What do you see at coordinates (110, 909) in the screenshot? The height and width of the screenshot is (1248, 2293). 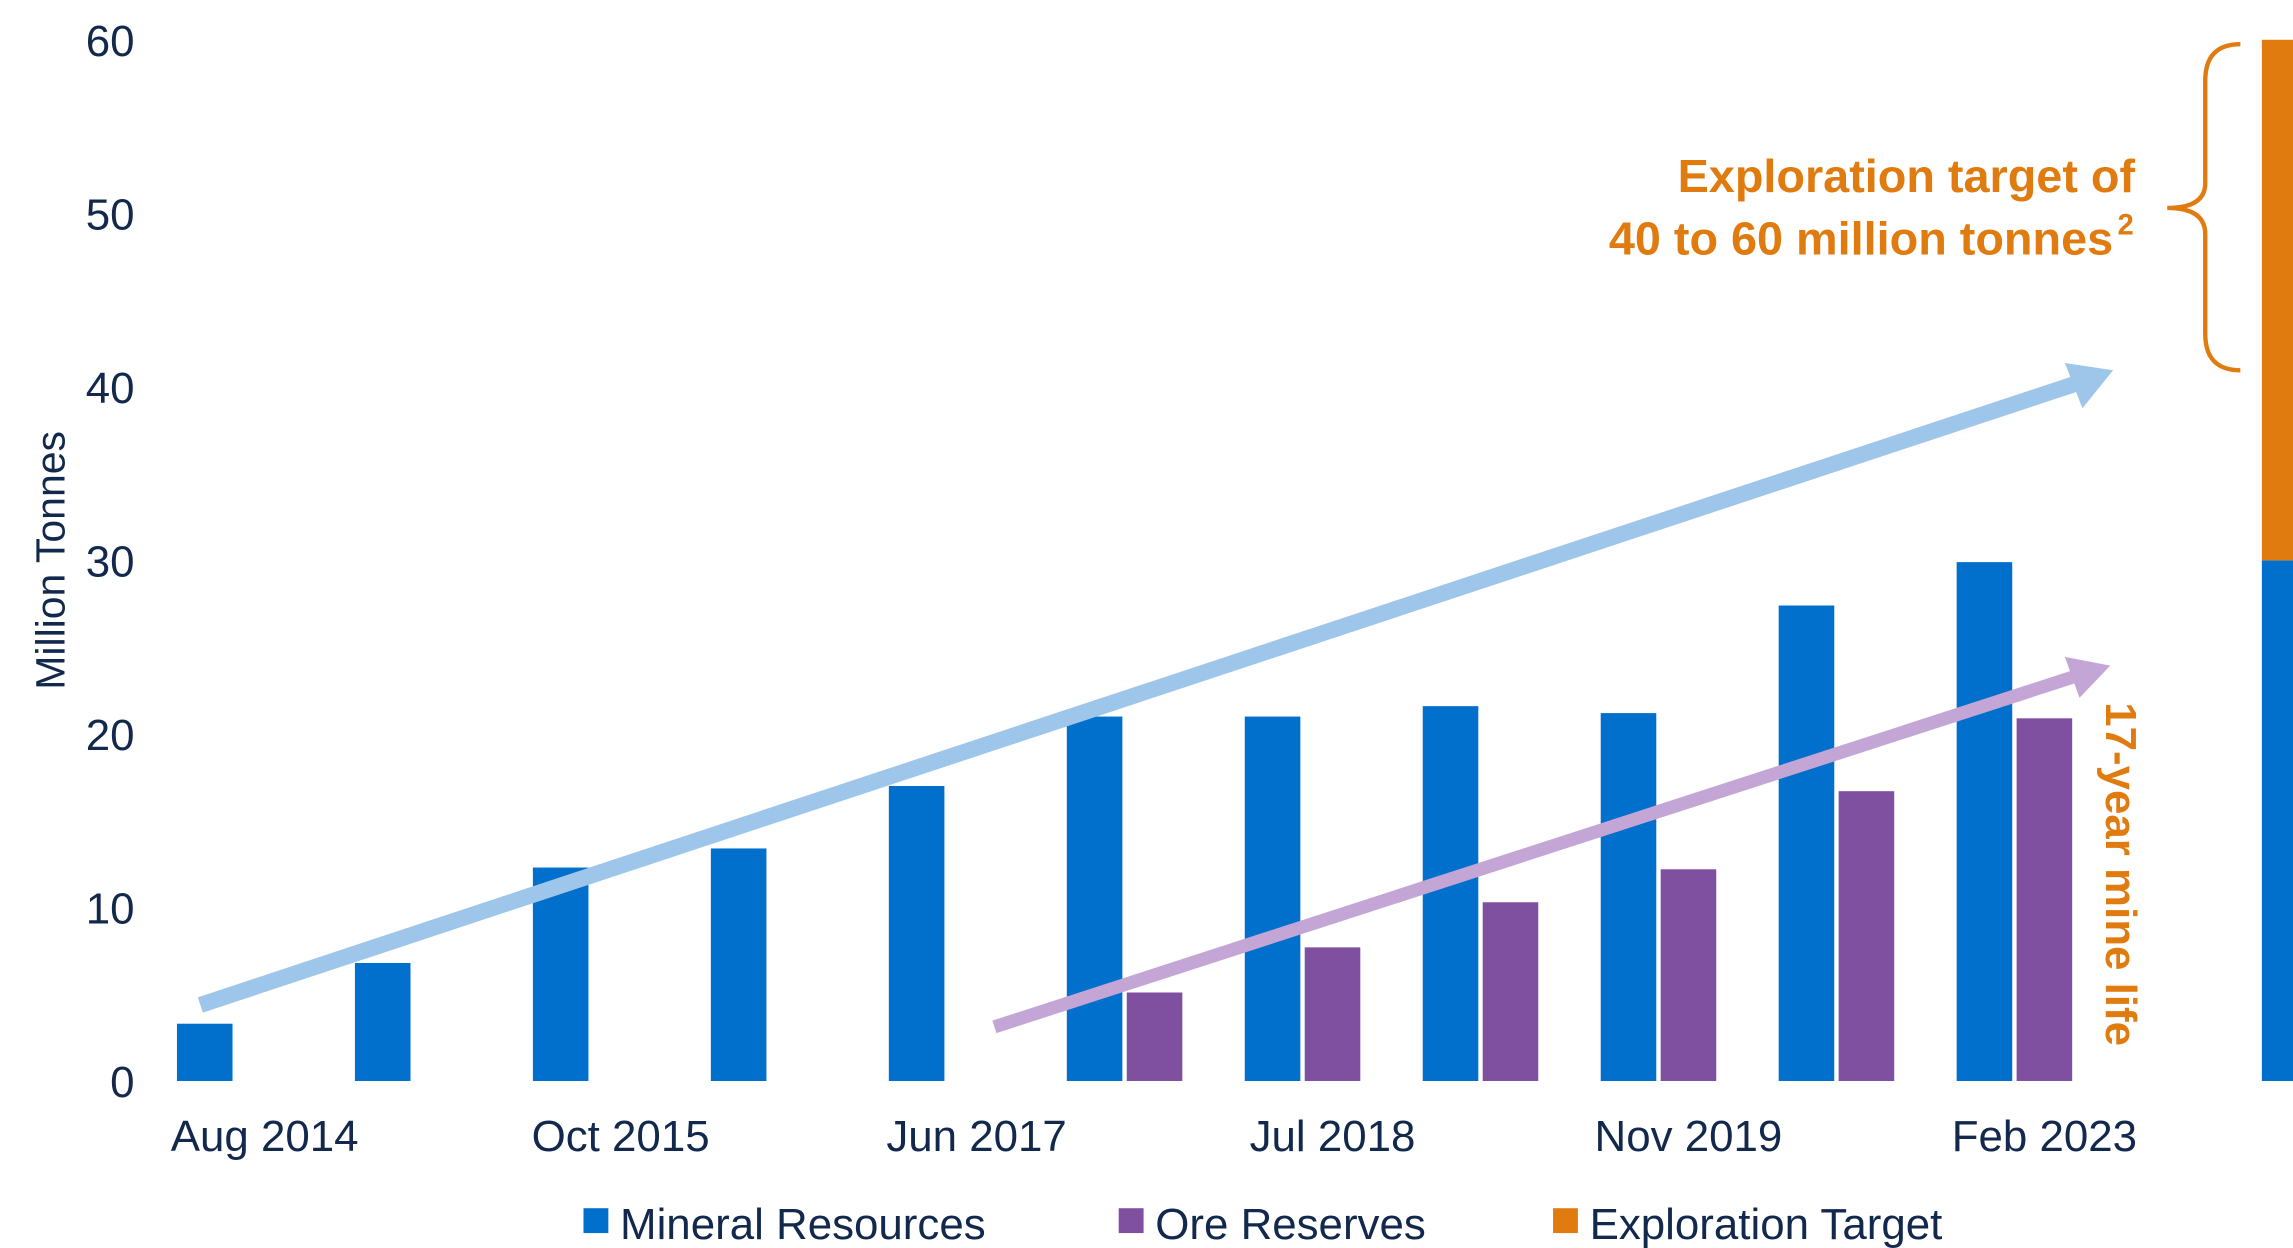 I see `y-tick-label: 10` at bounding box center [110, 909].